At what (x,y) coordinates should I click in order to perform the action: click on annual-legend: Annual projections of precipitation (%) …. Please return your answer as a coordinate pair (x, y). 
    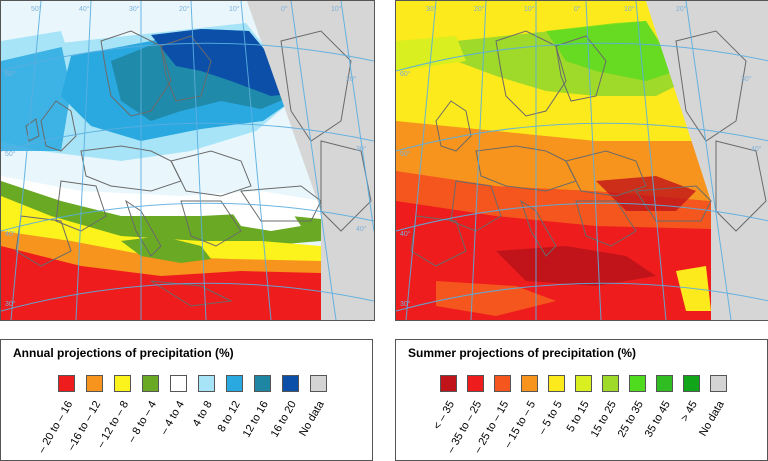
    Looking at the image, I should click on (186, 400).